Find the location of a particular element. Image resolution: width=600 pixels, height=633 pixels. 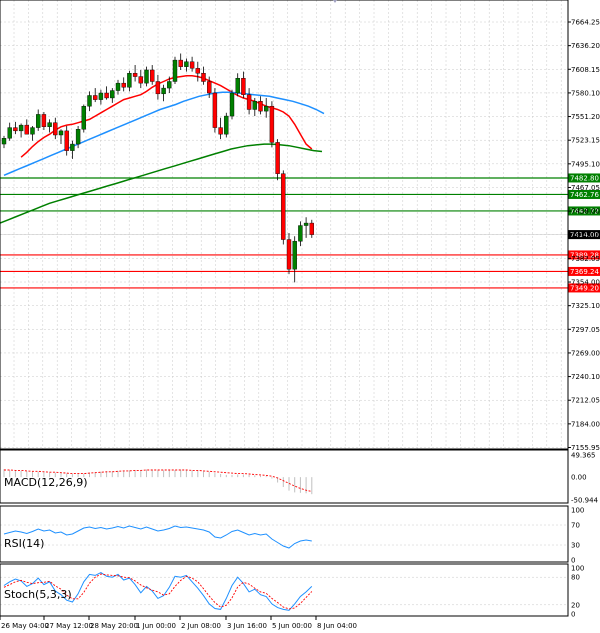

stochastic-panel is located at coordinates (284, 591).